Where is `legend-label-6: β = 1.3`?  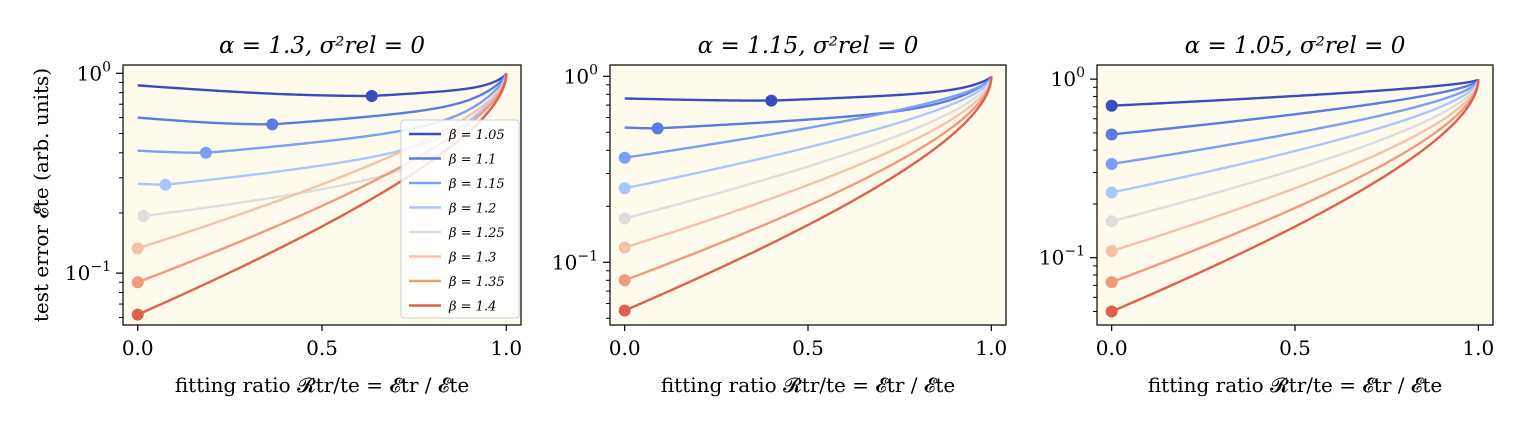
legend-label-6: β = 1.3 is located at coordinates (472, 258).